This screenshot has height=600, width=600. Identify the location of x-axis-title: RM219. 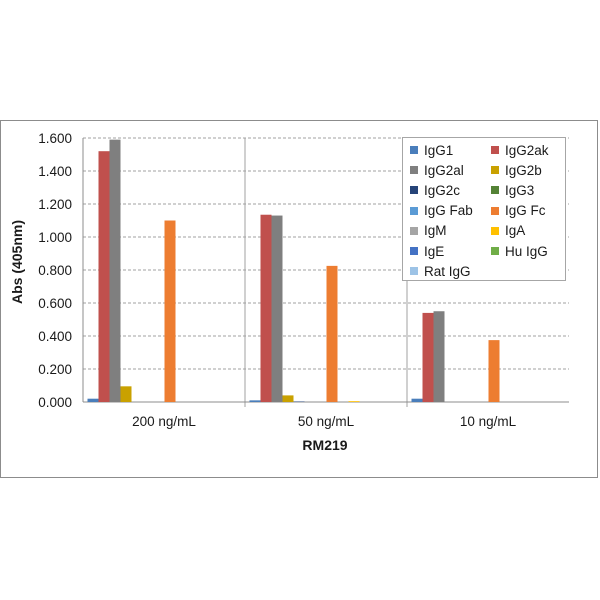
(324, 445).